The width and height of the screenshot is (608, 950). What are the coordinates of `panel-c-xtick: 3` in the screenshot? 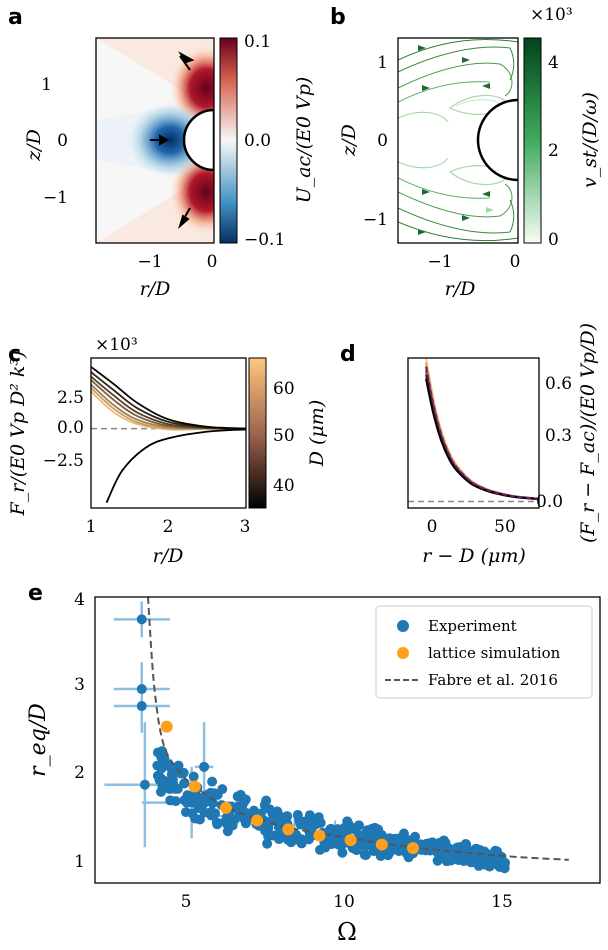 It's located at (245, 527).